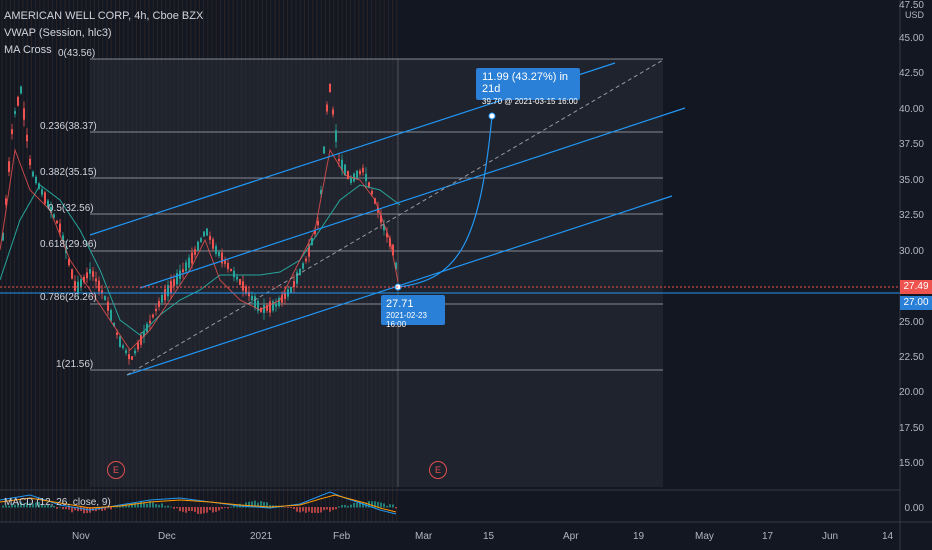 Image resolution: width=932 pixels, height=550 pixels. What do you see at coordinates (911, 251) in the screenshot?
I see `price-tick-30: 30.00` at bounding box center [911, 251].